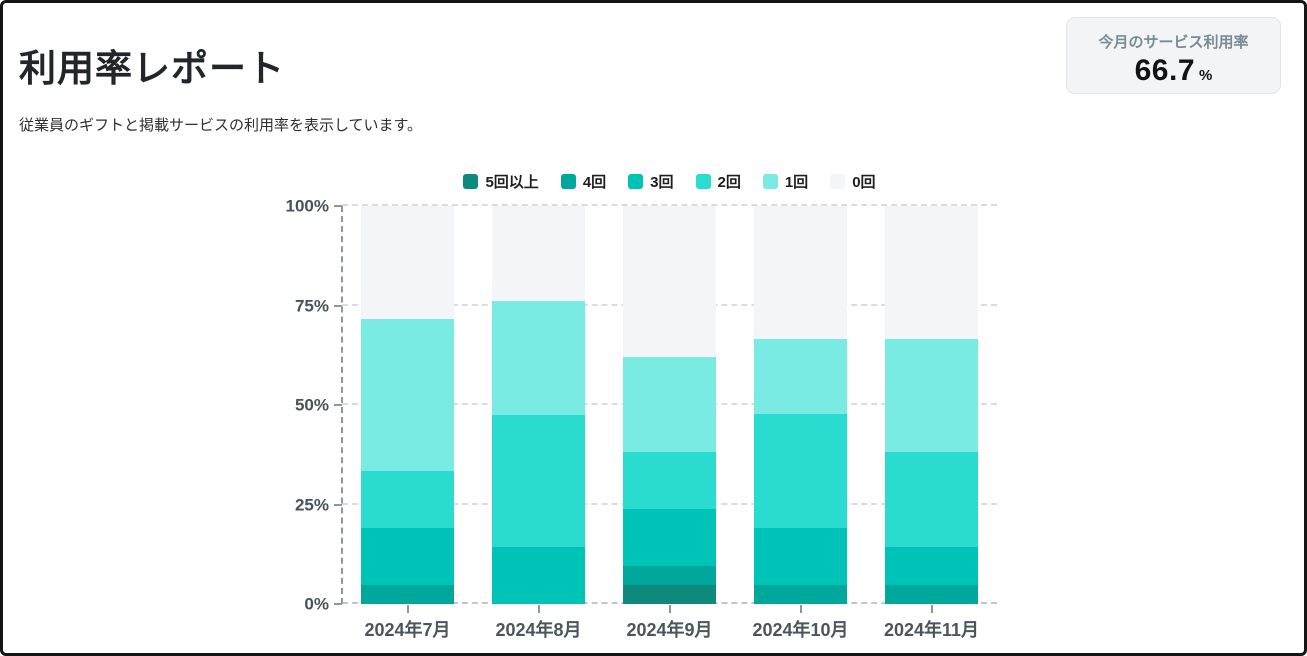 The image size is (1307, 656). What do you see at coordinates (662, 182) in the screenshot?
I see `legend-label: 3回` at bounding box center [662, 182].